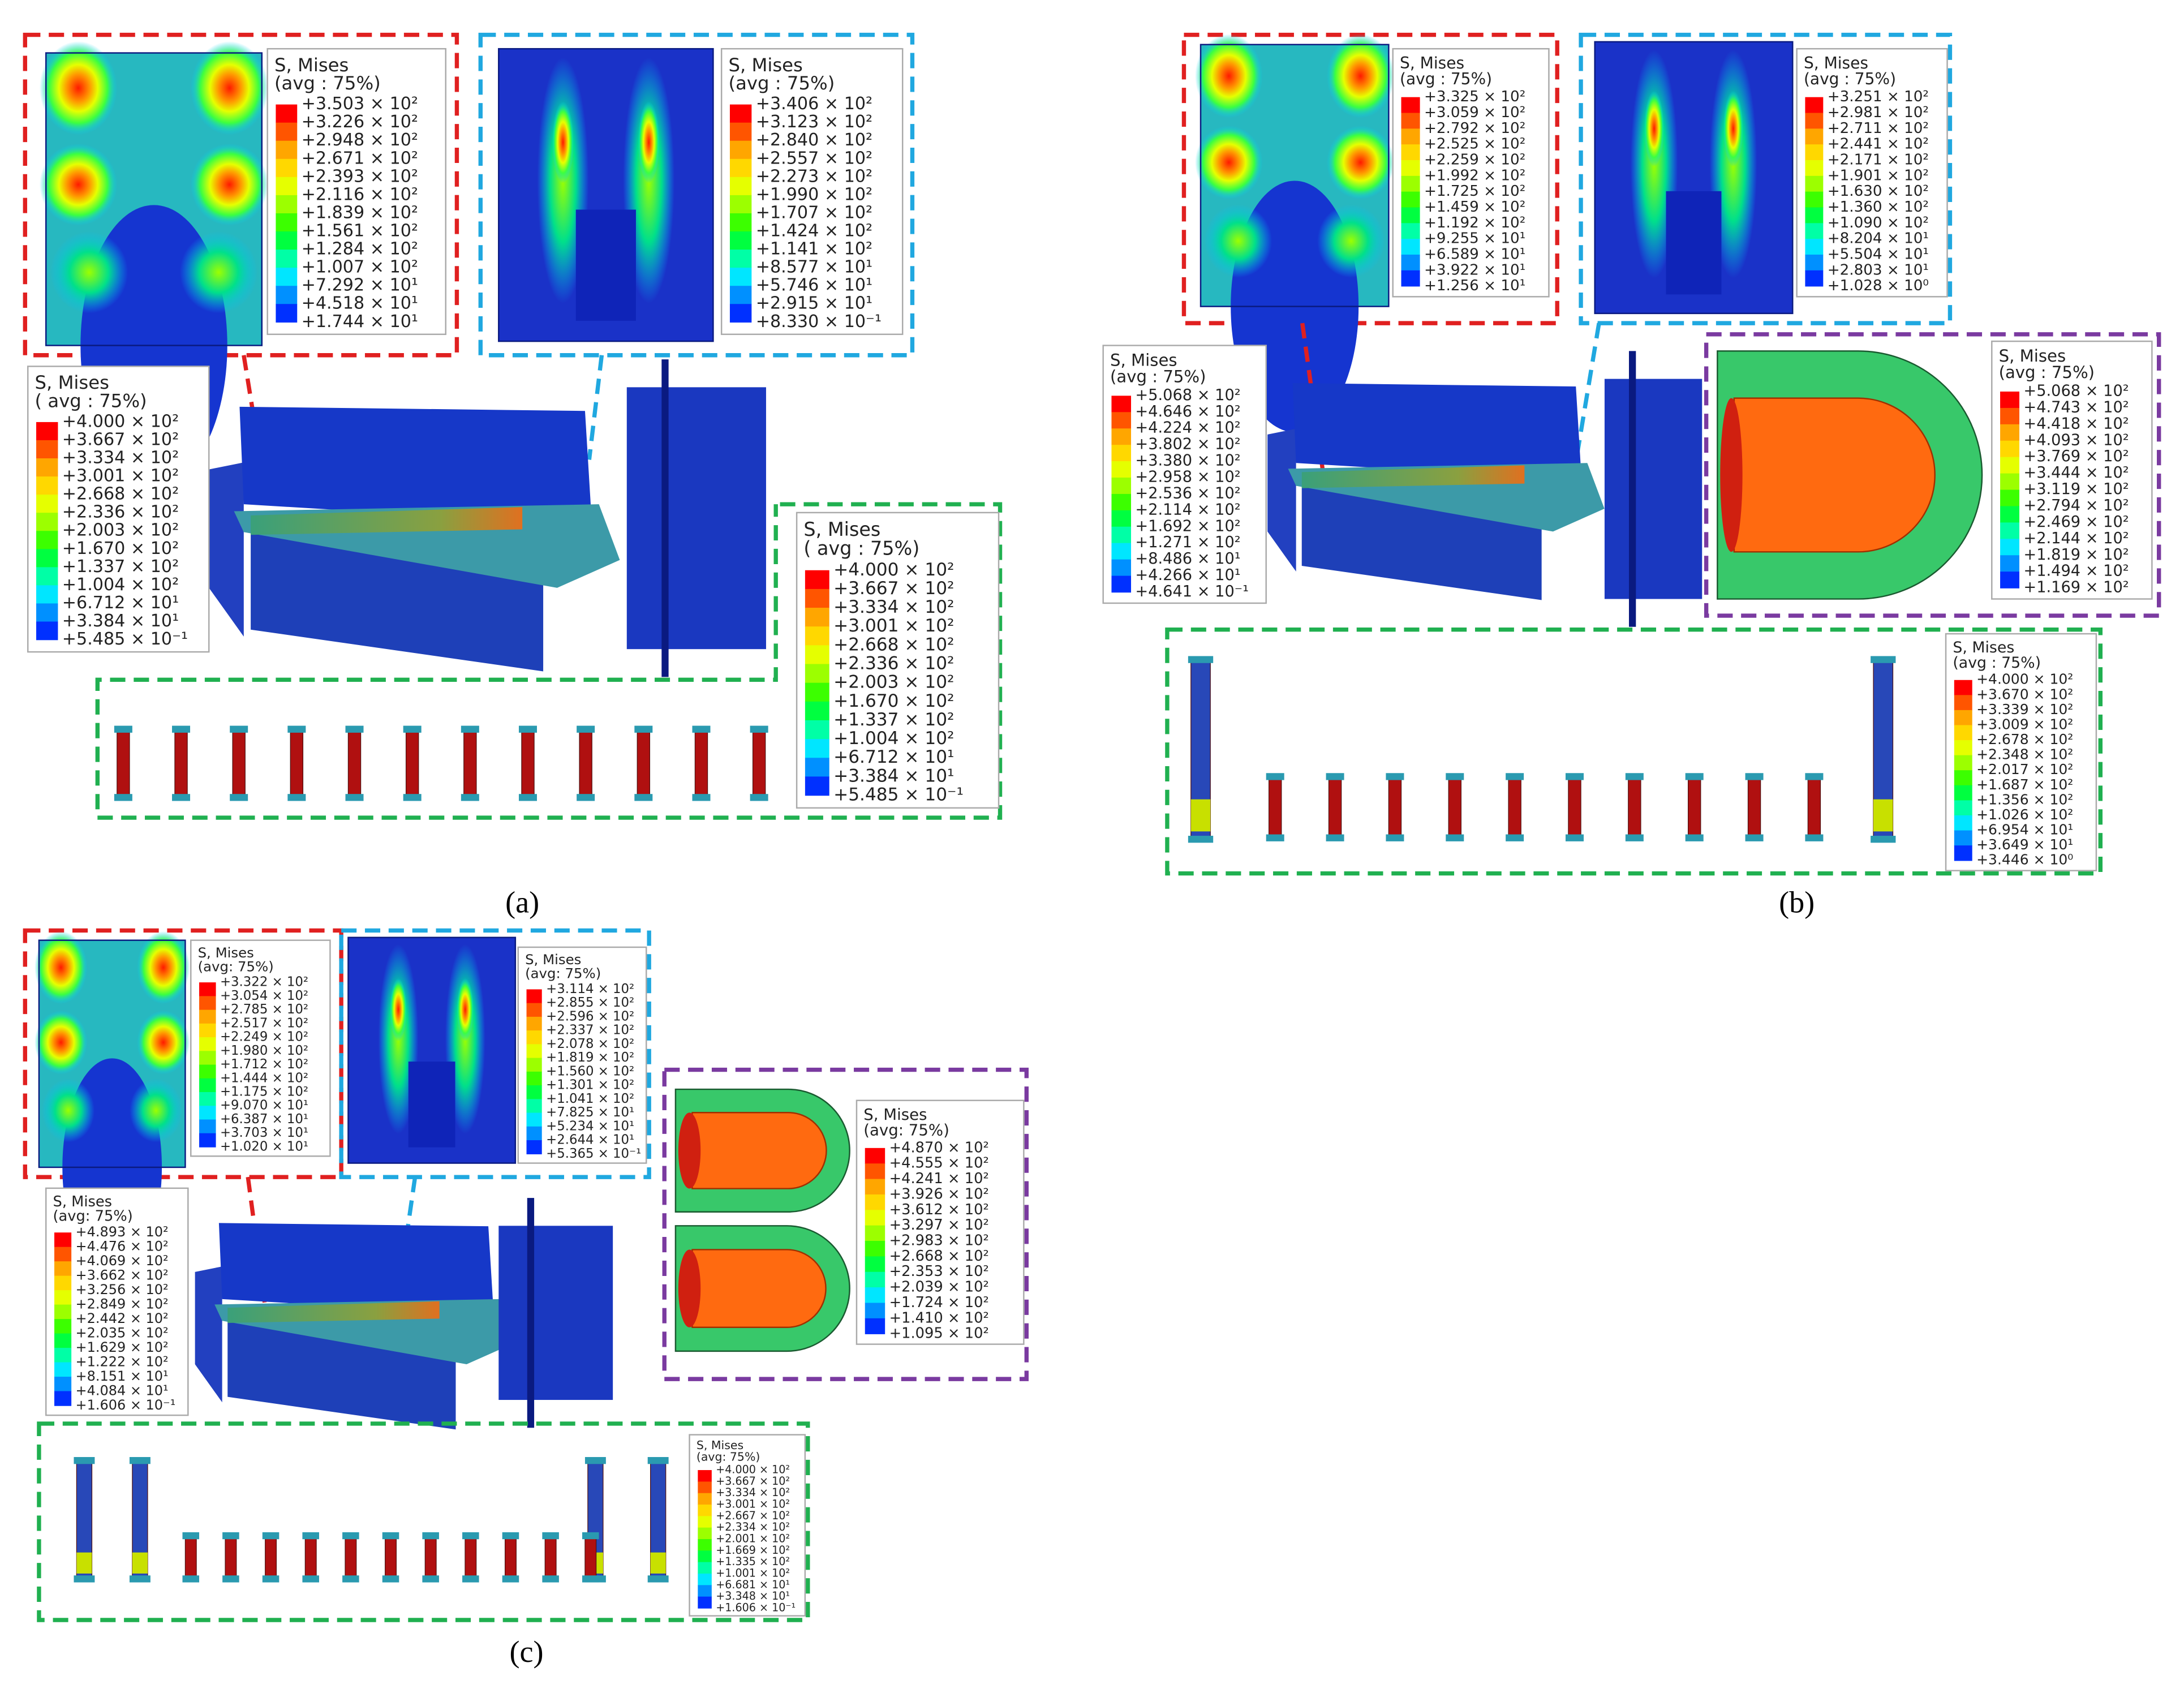  Describe the element at coordinates (814, 140) in the screenshot. I see `legend-entry: +2.840 × 10²` at that location.